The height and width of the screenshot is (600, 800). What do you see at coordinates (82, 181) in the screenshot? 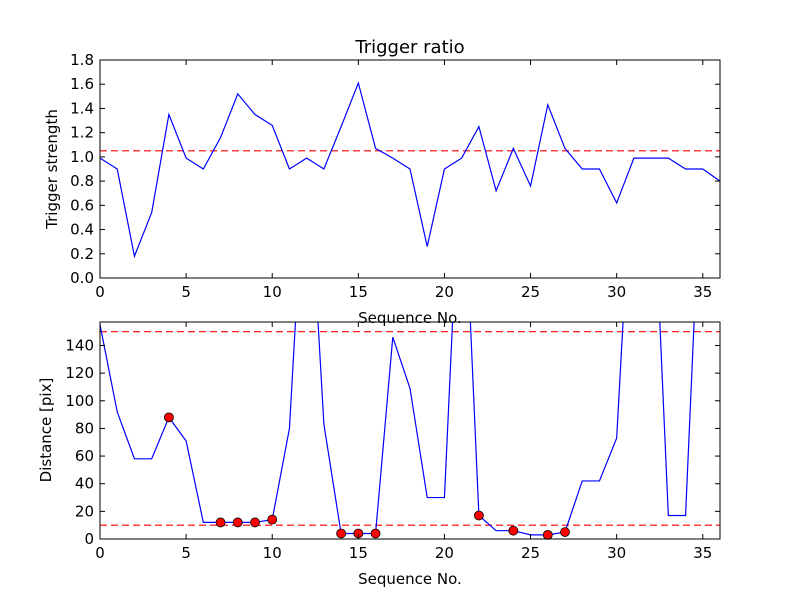
I see `y-tick-label: 0.8` at bounding box center [82, 181].